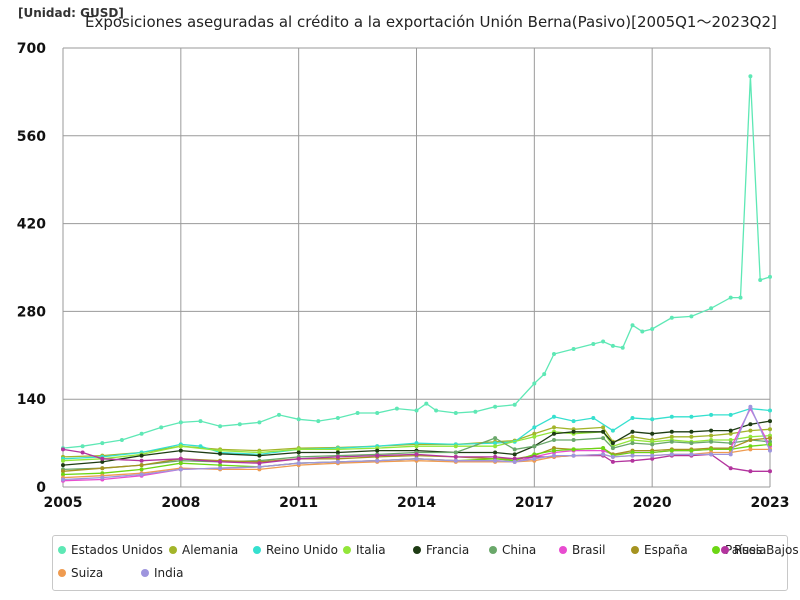 The height and width of the screenshot is (600, 800). I want to click on legend-item: Estados Unidos, so click(110, 550).